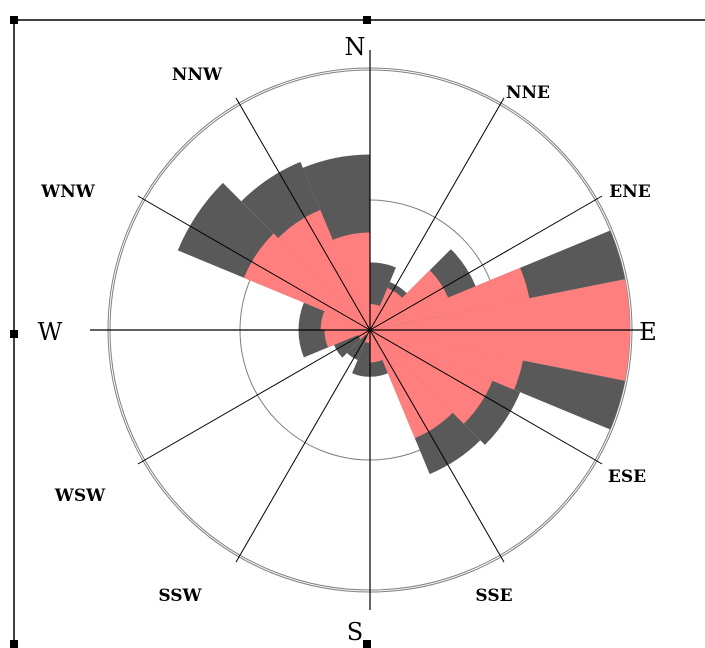 This screenshot has width=705, height=648. I want to click on label-e: E, so click(648, 332).